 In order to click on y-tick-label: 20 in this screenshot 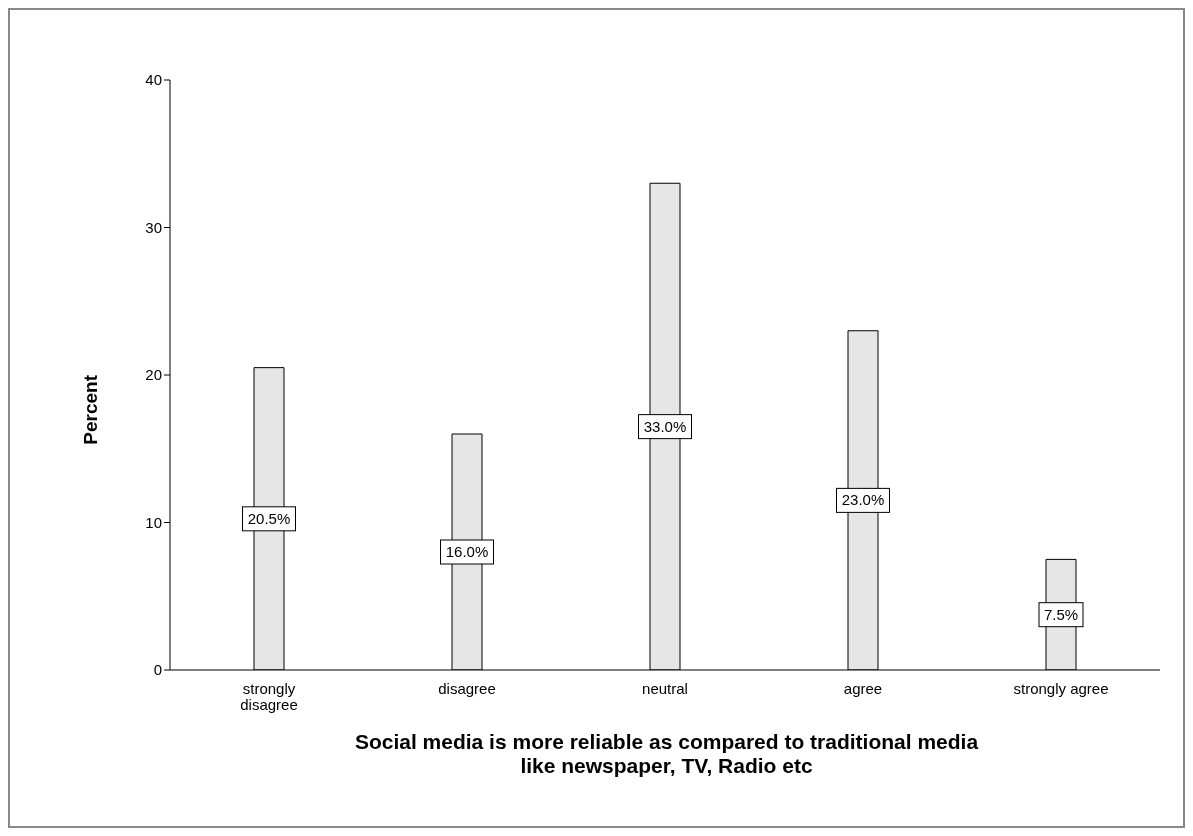, I will do `click(153, 375)`.